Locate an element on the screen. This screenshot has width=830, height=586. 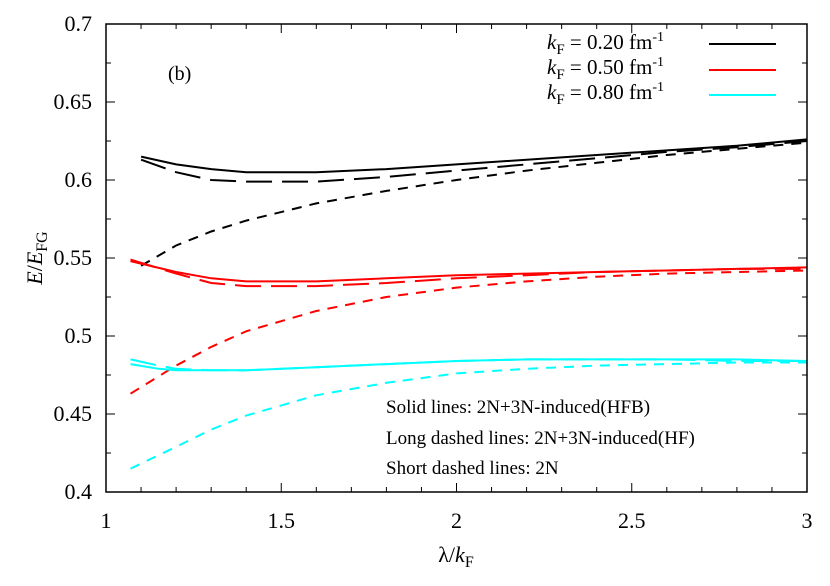
y-tick-label: 0.6 is located at coordinates (79, 179).